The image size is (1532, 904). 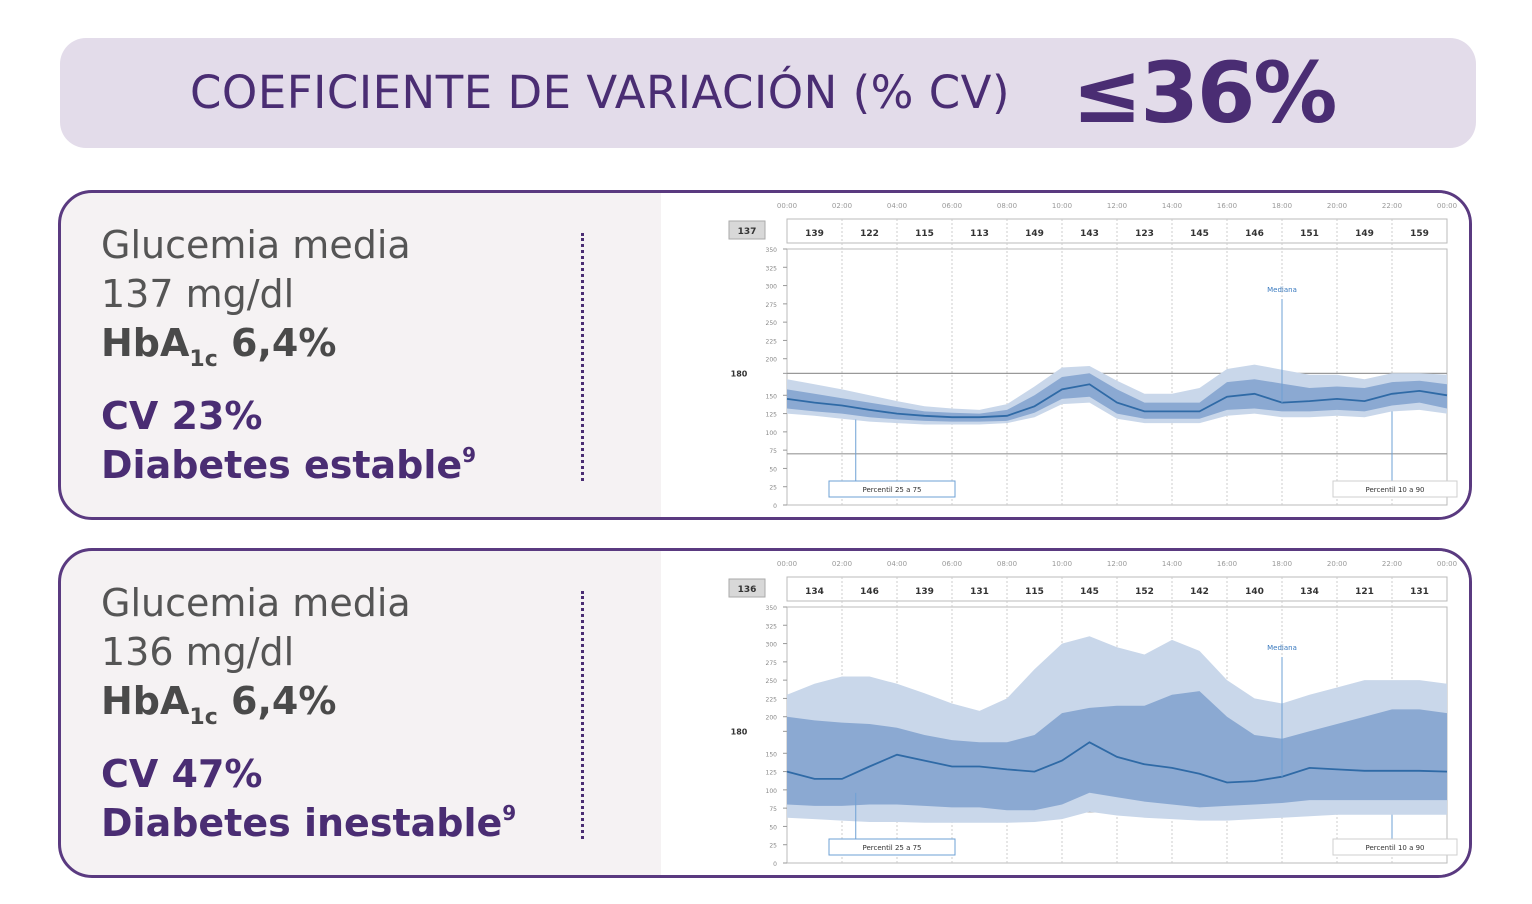 I want to click on hourly-mean-label: 142, so click(x=1199, y=592).